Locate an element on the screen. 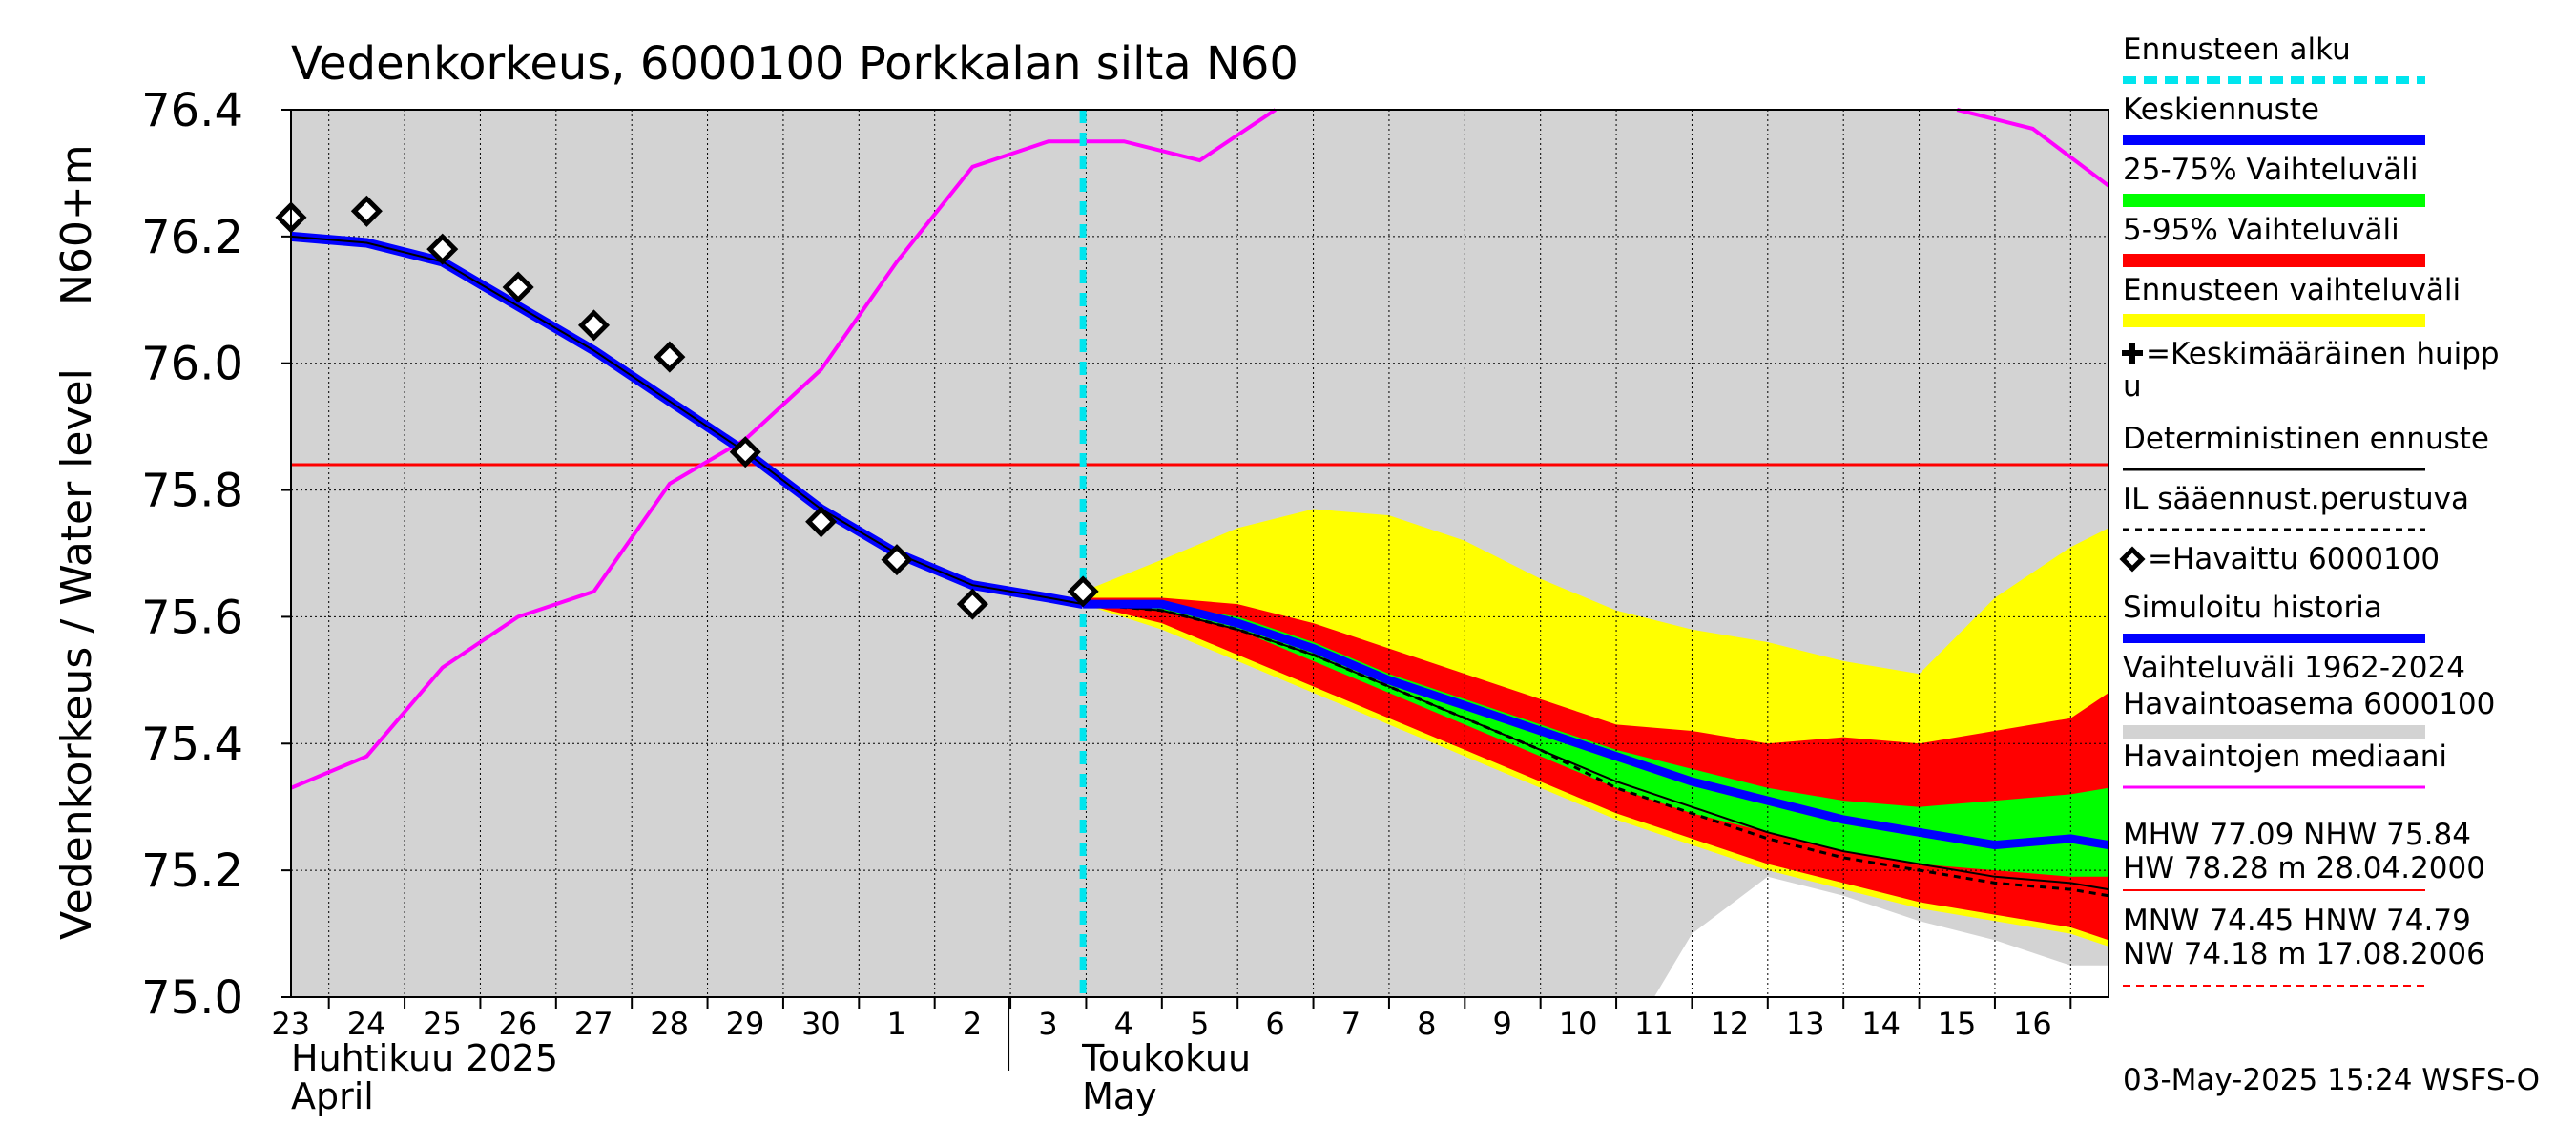  x-tick-label: 4 is located at coordinates (1123, 1024).